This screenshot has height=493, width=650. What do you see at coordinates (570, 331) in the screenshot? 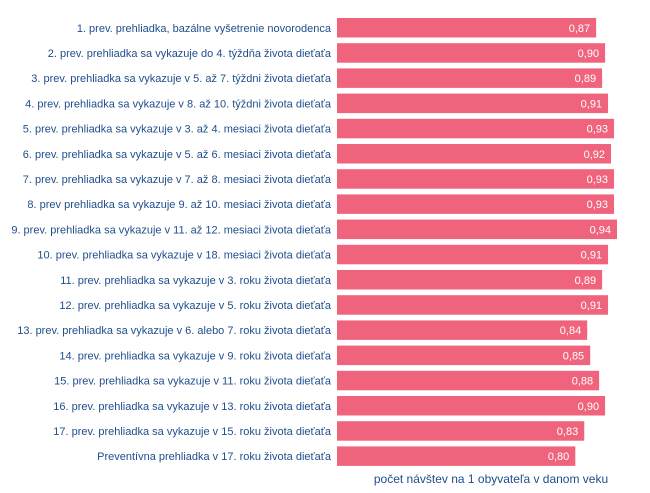
I see `value-label: 0,84` at bounding box center [570, 331].